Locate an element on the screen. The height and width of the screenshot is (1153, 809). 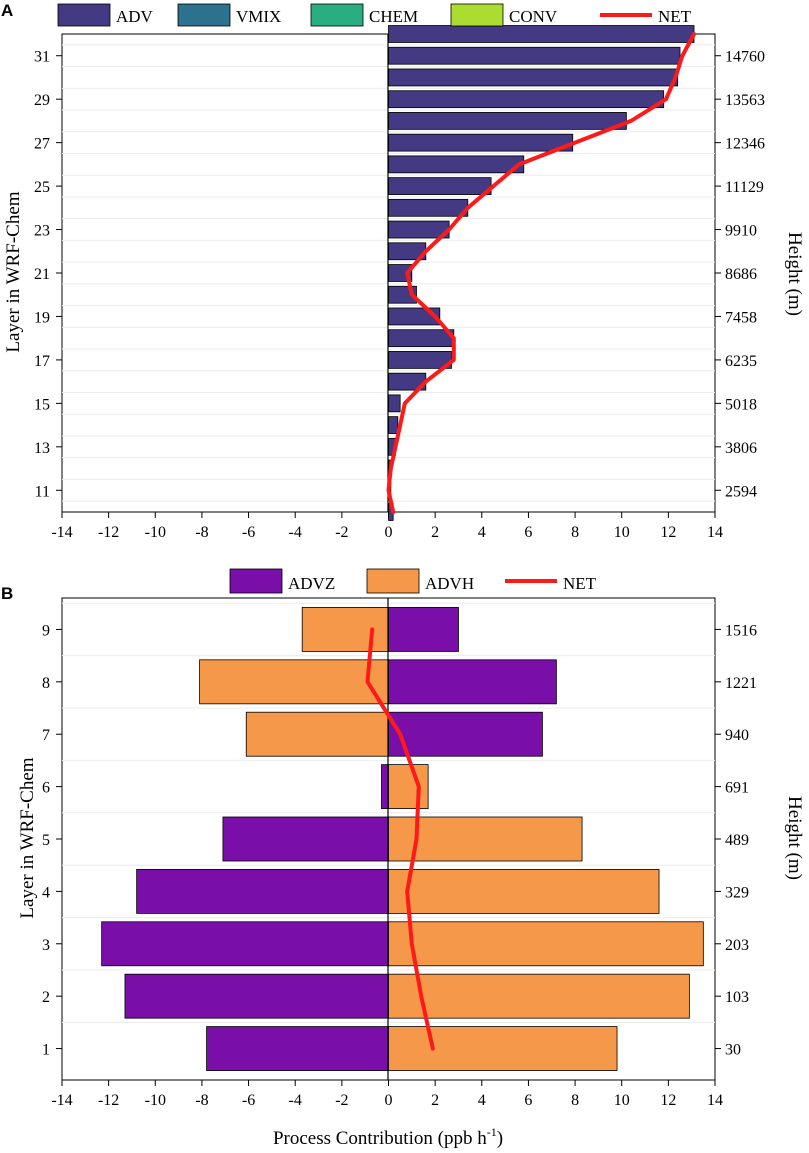
height-tick-label: 329 is located at coordinates (737, 892).